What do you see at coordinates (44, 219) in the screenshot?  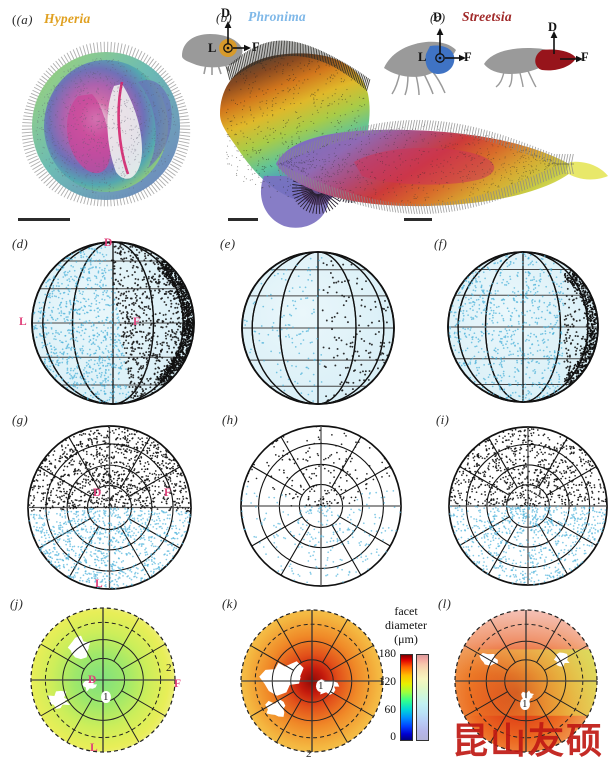 I see `scale-bar-a` at bounding box center [44, 219].